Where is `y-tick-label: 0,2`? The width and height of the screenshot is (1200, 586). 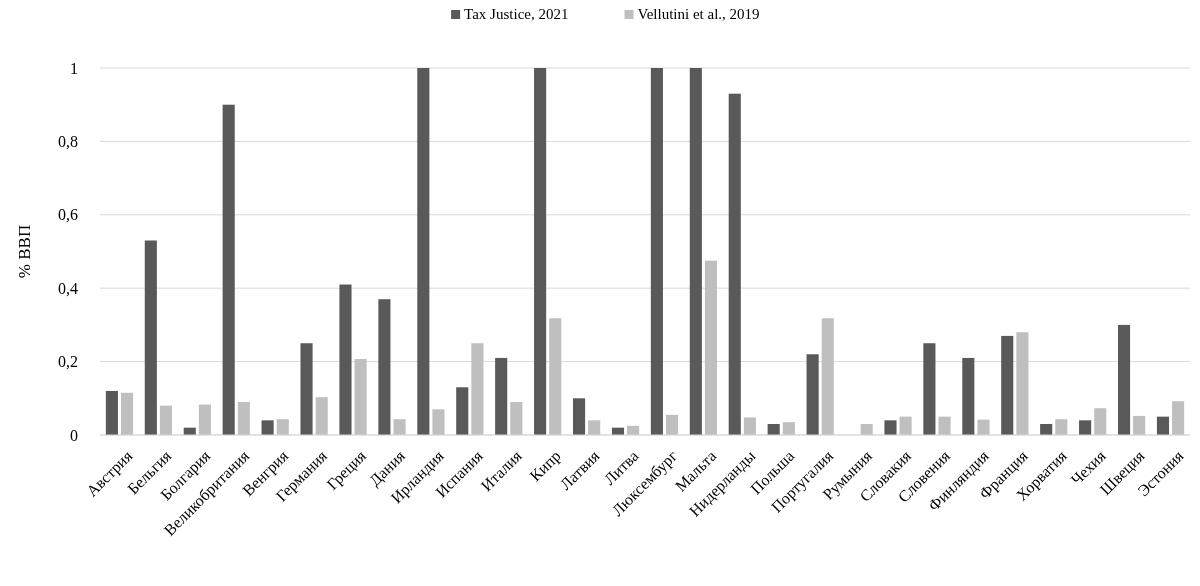 y-tick-label: 0,2 is located at coordinates (68, 362).